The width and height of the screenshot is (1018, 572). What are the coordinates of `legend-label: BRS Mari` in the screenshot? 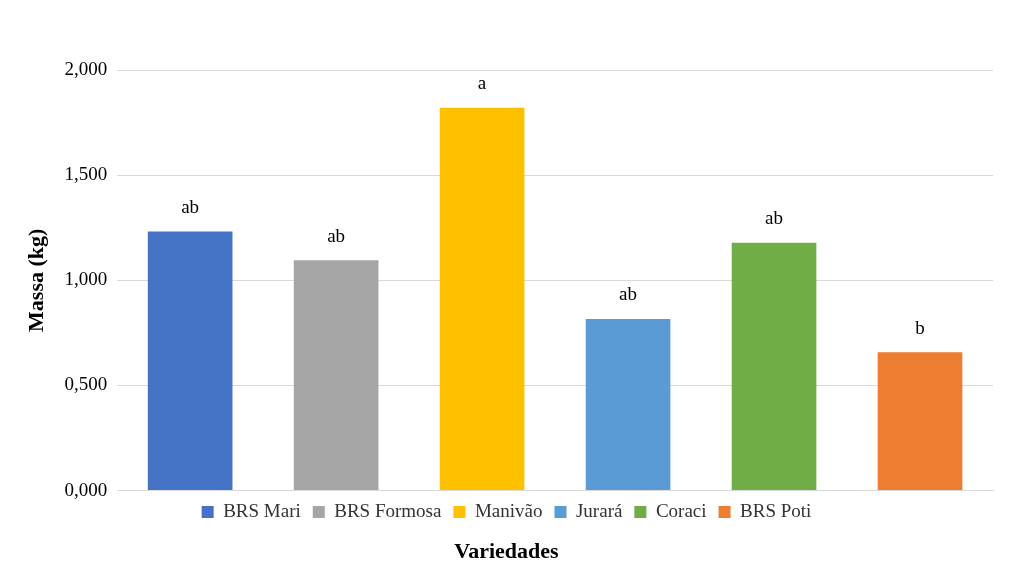 It's located at (262, 511).